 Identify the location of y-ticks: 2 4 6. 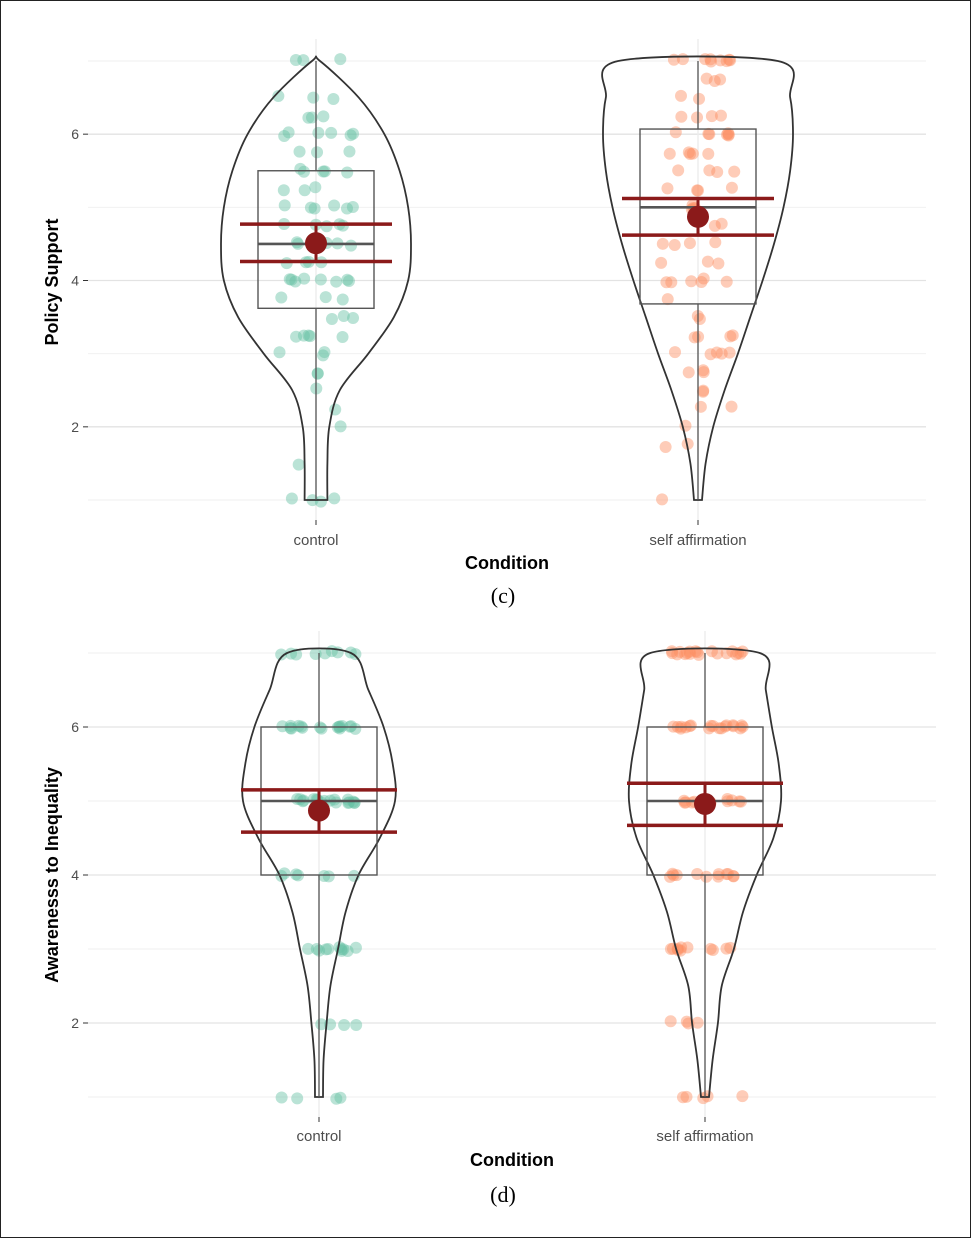
(79, 875).